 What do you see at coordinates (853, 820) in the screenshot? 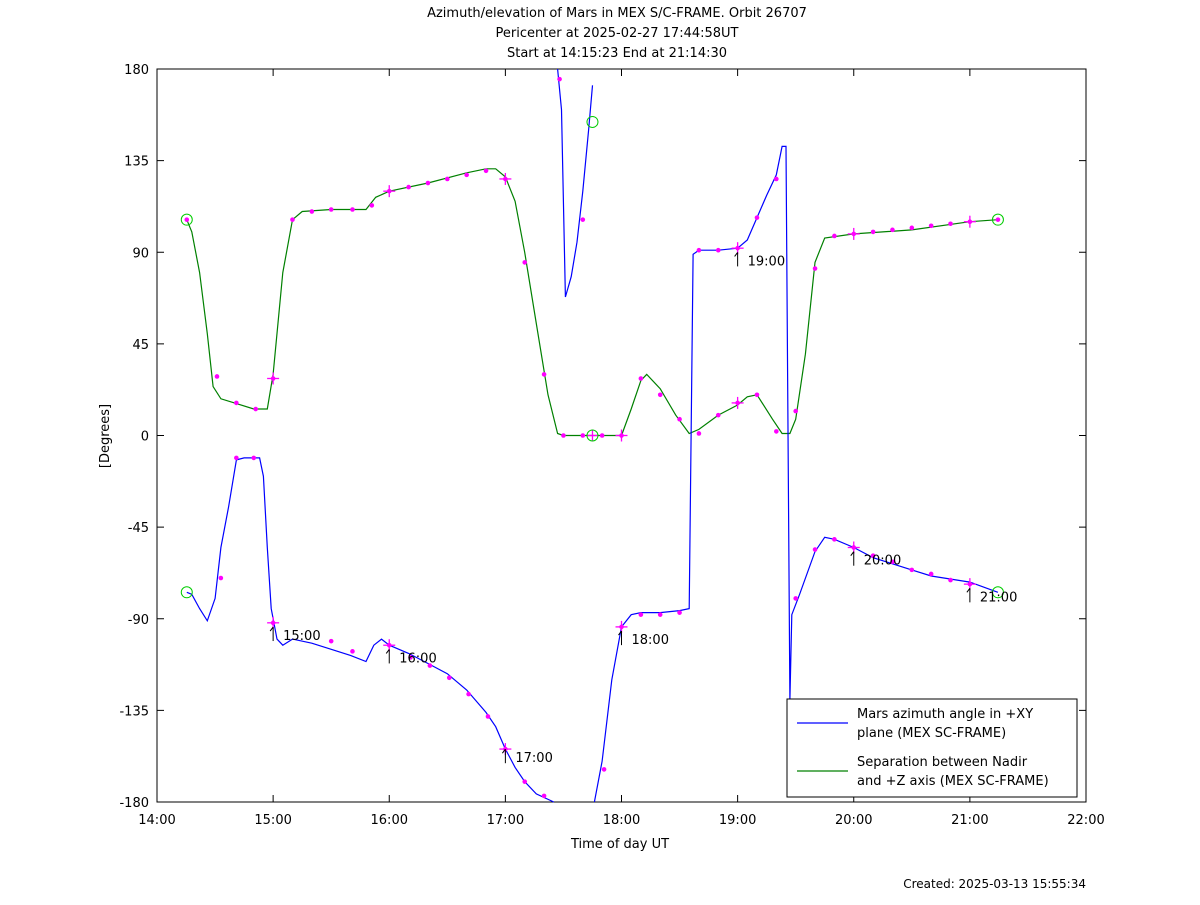
I see `x-tick-label: 20:00` at bounding box center [853, 820].